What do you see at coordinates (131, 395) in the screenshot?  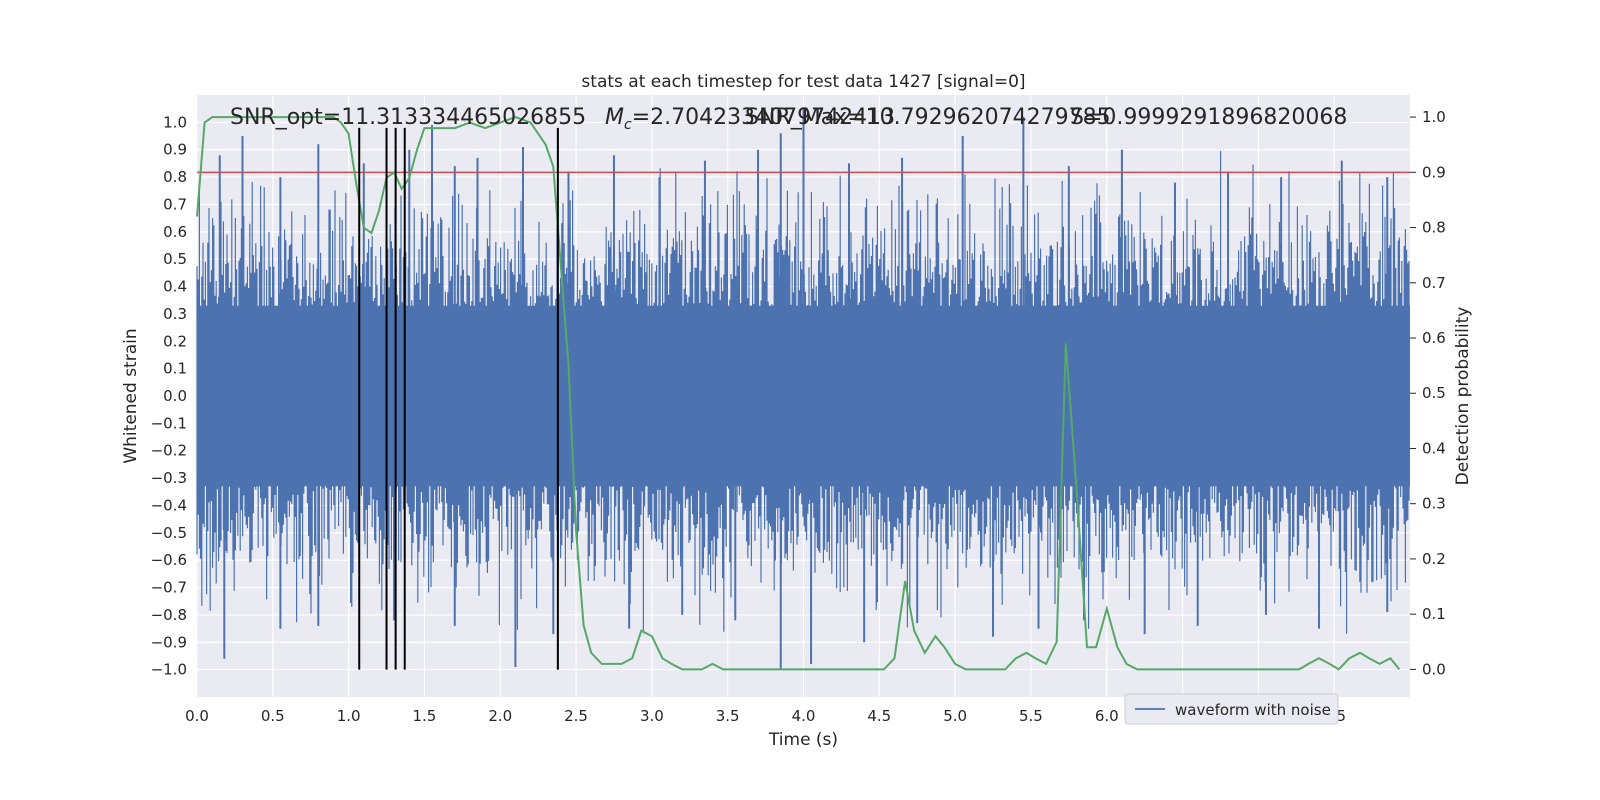 I see `y-axis-label: Whitened strain` at bounding box center [131, 395].